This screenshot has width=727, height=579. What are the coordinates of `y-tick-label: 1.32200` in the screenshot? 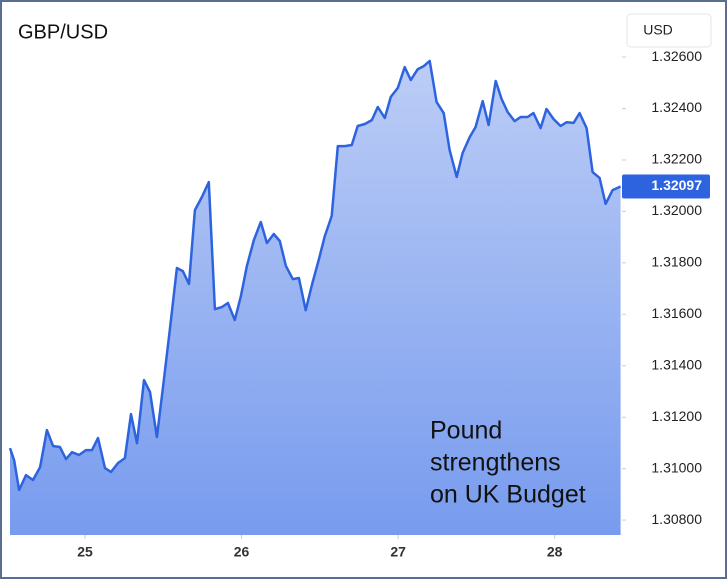 It's located at (676, 159).